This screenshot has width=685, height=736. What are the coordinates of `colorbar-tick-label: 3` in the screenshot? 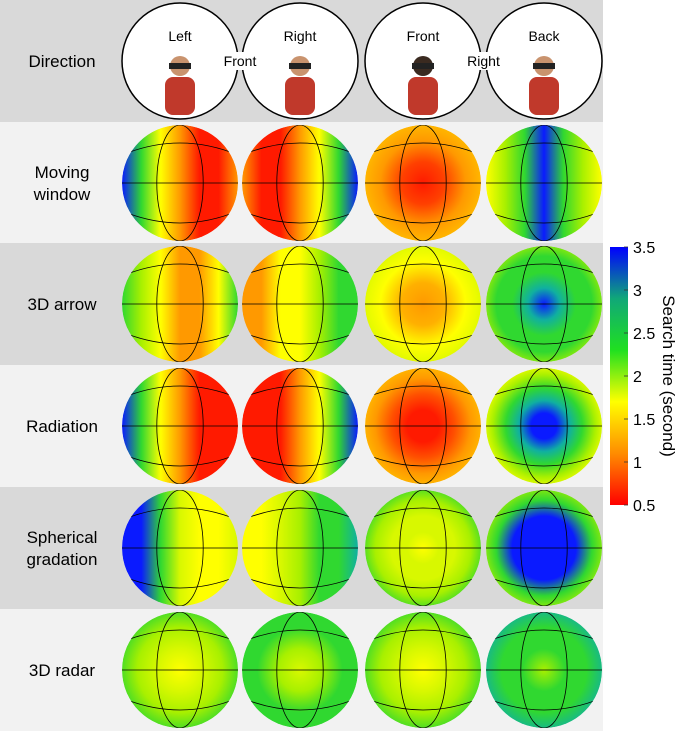 It's located at (637, 291).